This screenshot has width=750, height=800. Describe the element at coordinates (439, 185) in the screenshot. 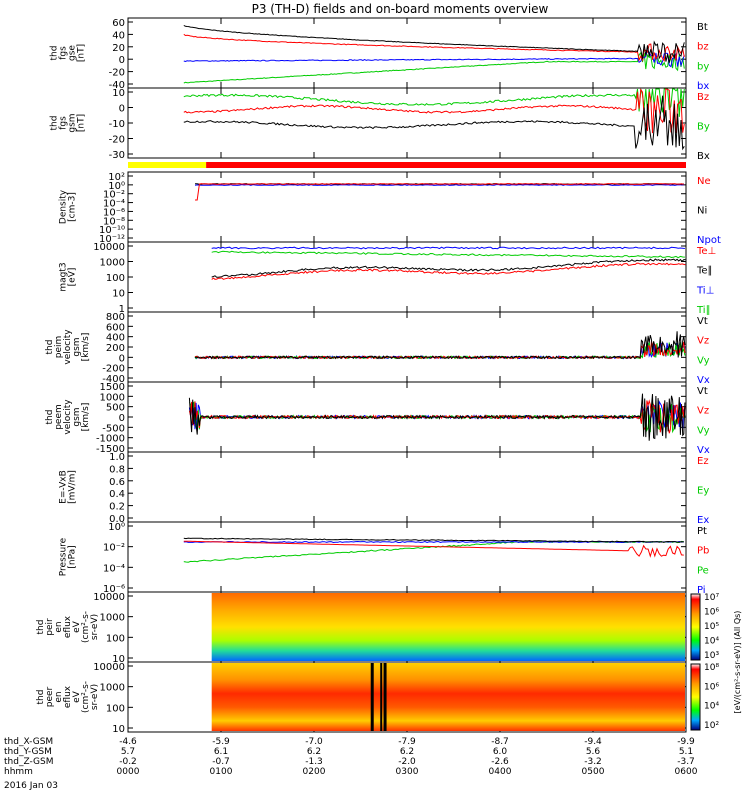

I see `trace-npot` at that location.